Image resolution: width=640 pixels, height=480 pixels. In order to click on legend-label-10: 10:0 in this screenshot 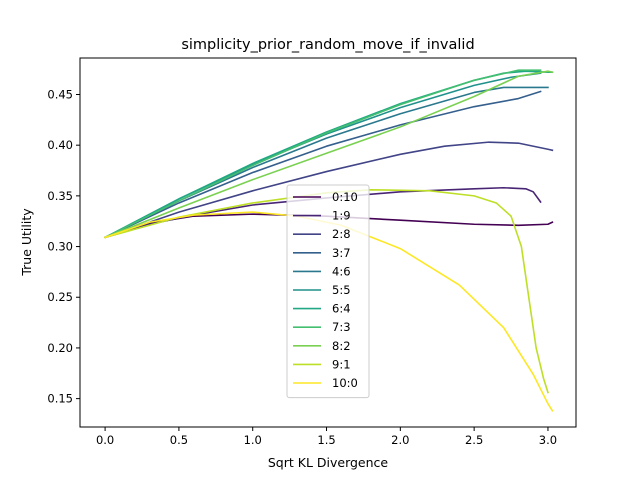, I will do `click(345, 383)`.